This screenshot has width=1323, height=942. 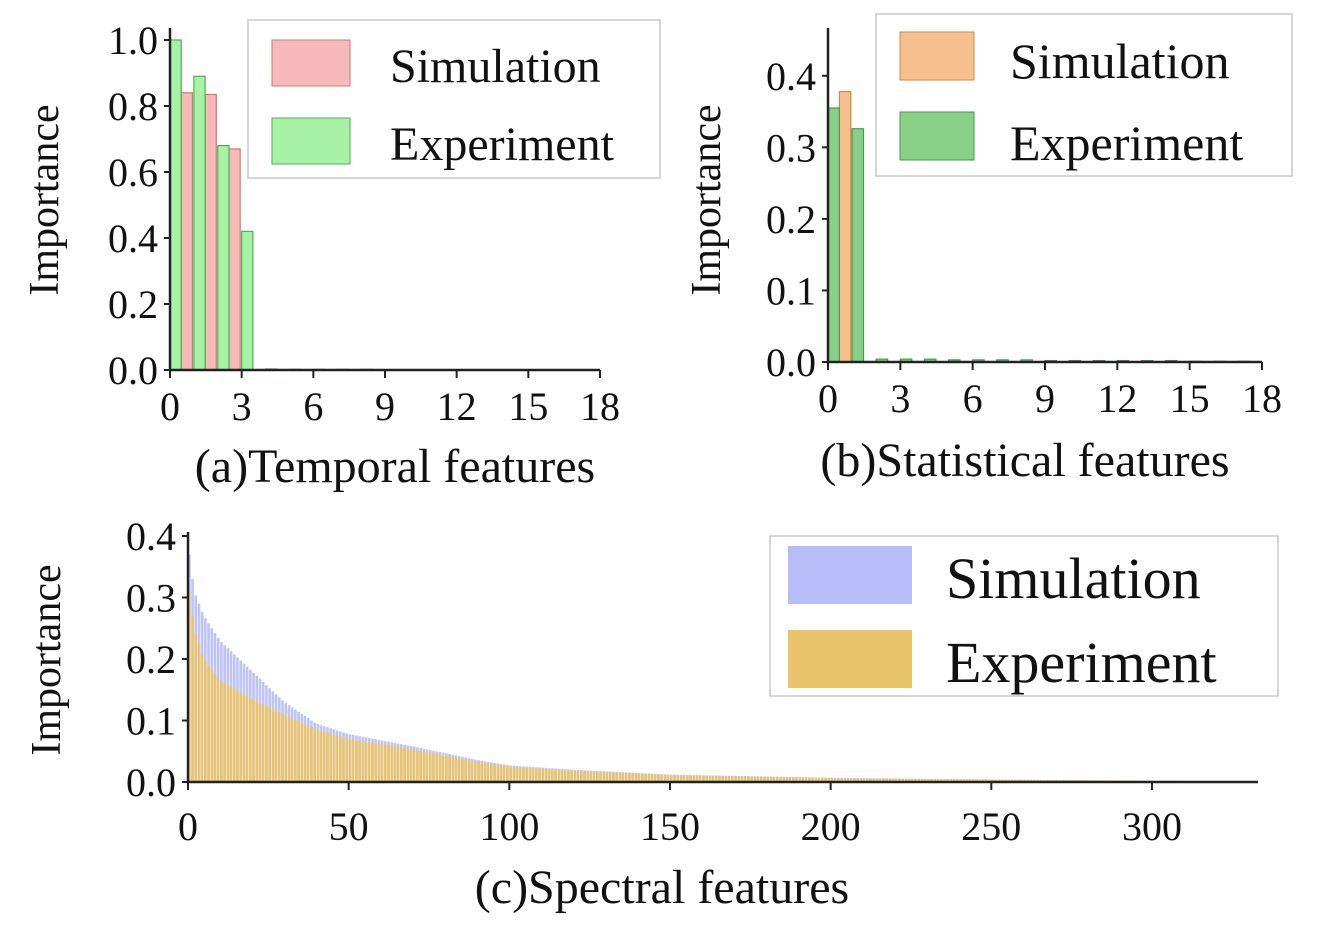 I want to click on statistical-x-tick-label: 15, so click(x=1190, y=398).